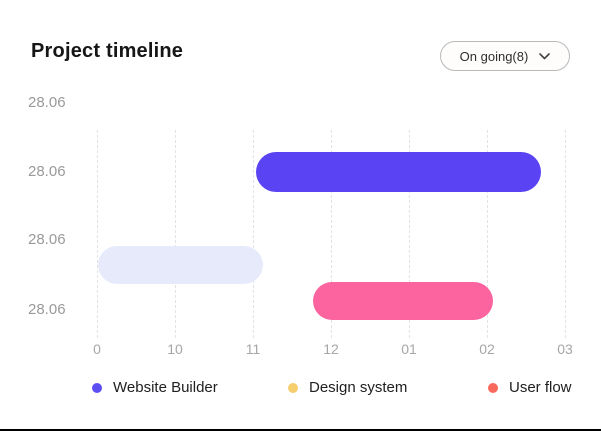 This screenshot has height=435, width=601. I want to click on legend-label-website-builder: Website Builder, so click(165, 387).